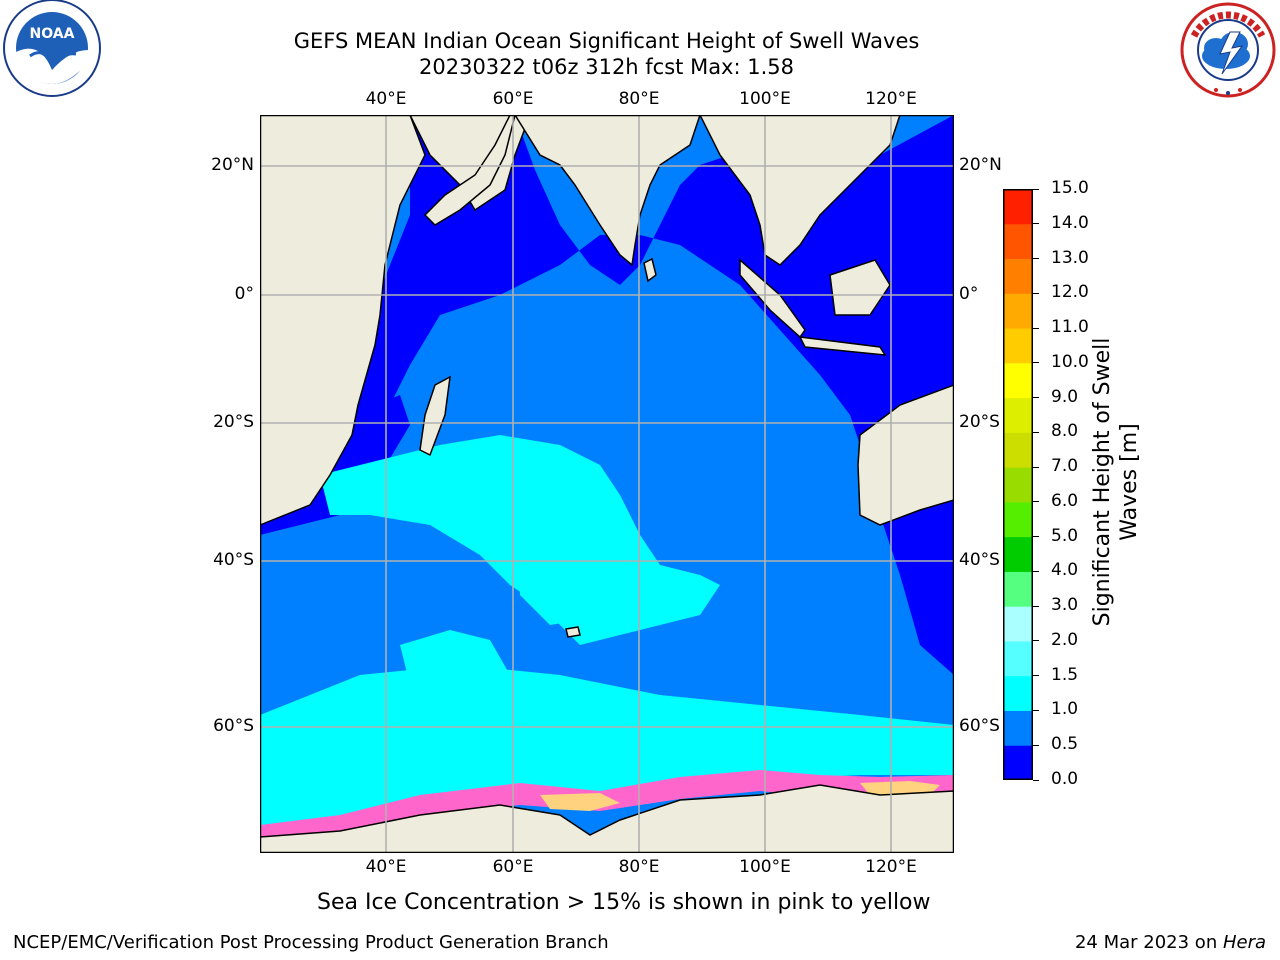 The width and height of the screenshot is (1280, 960). What do you see at coordinates (765, 99) in the screenshot?
I see `lon-tick-top-100e: 100°E` at bounding box center [765, 99].